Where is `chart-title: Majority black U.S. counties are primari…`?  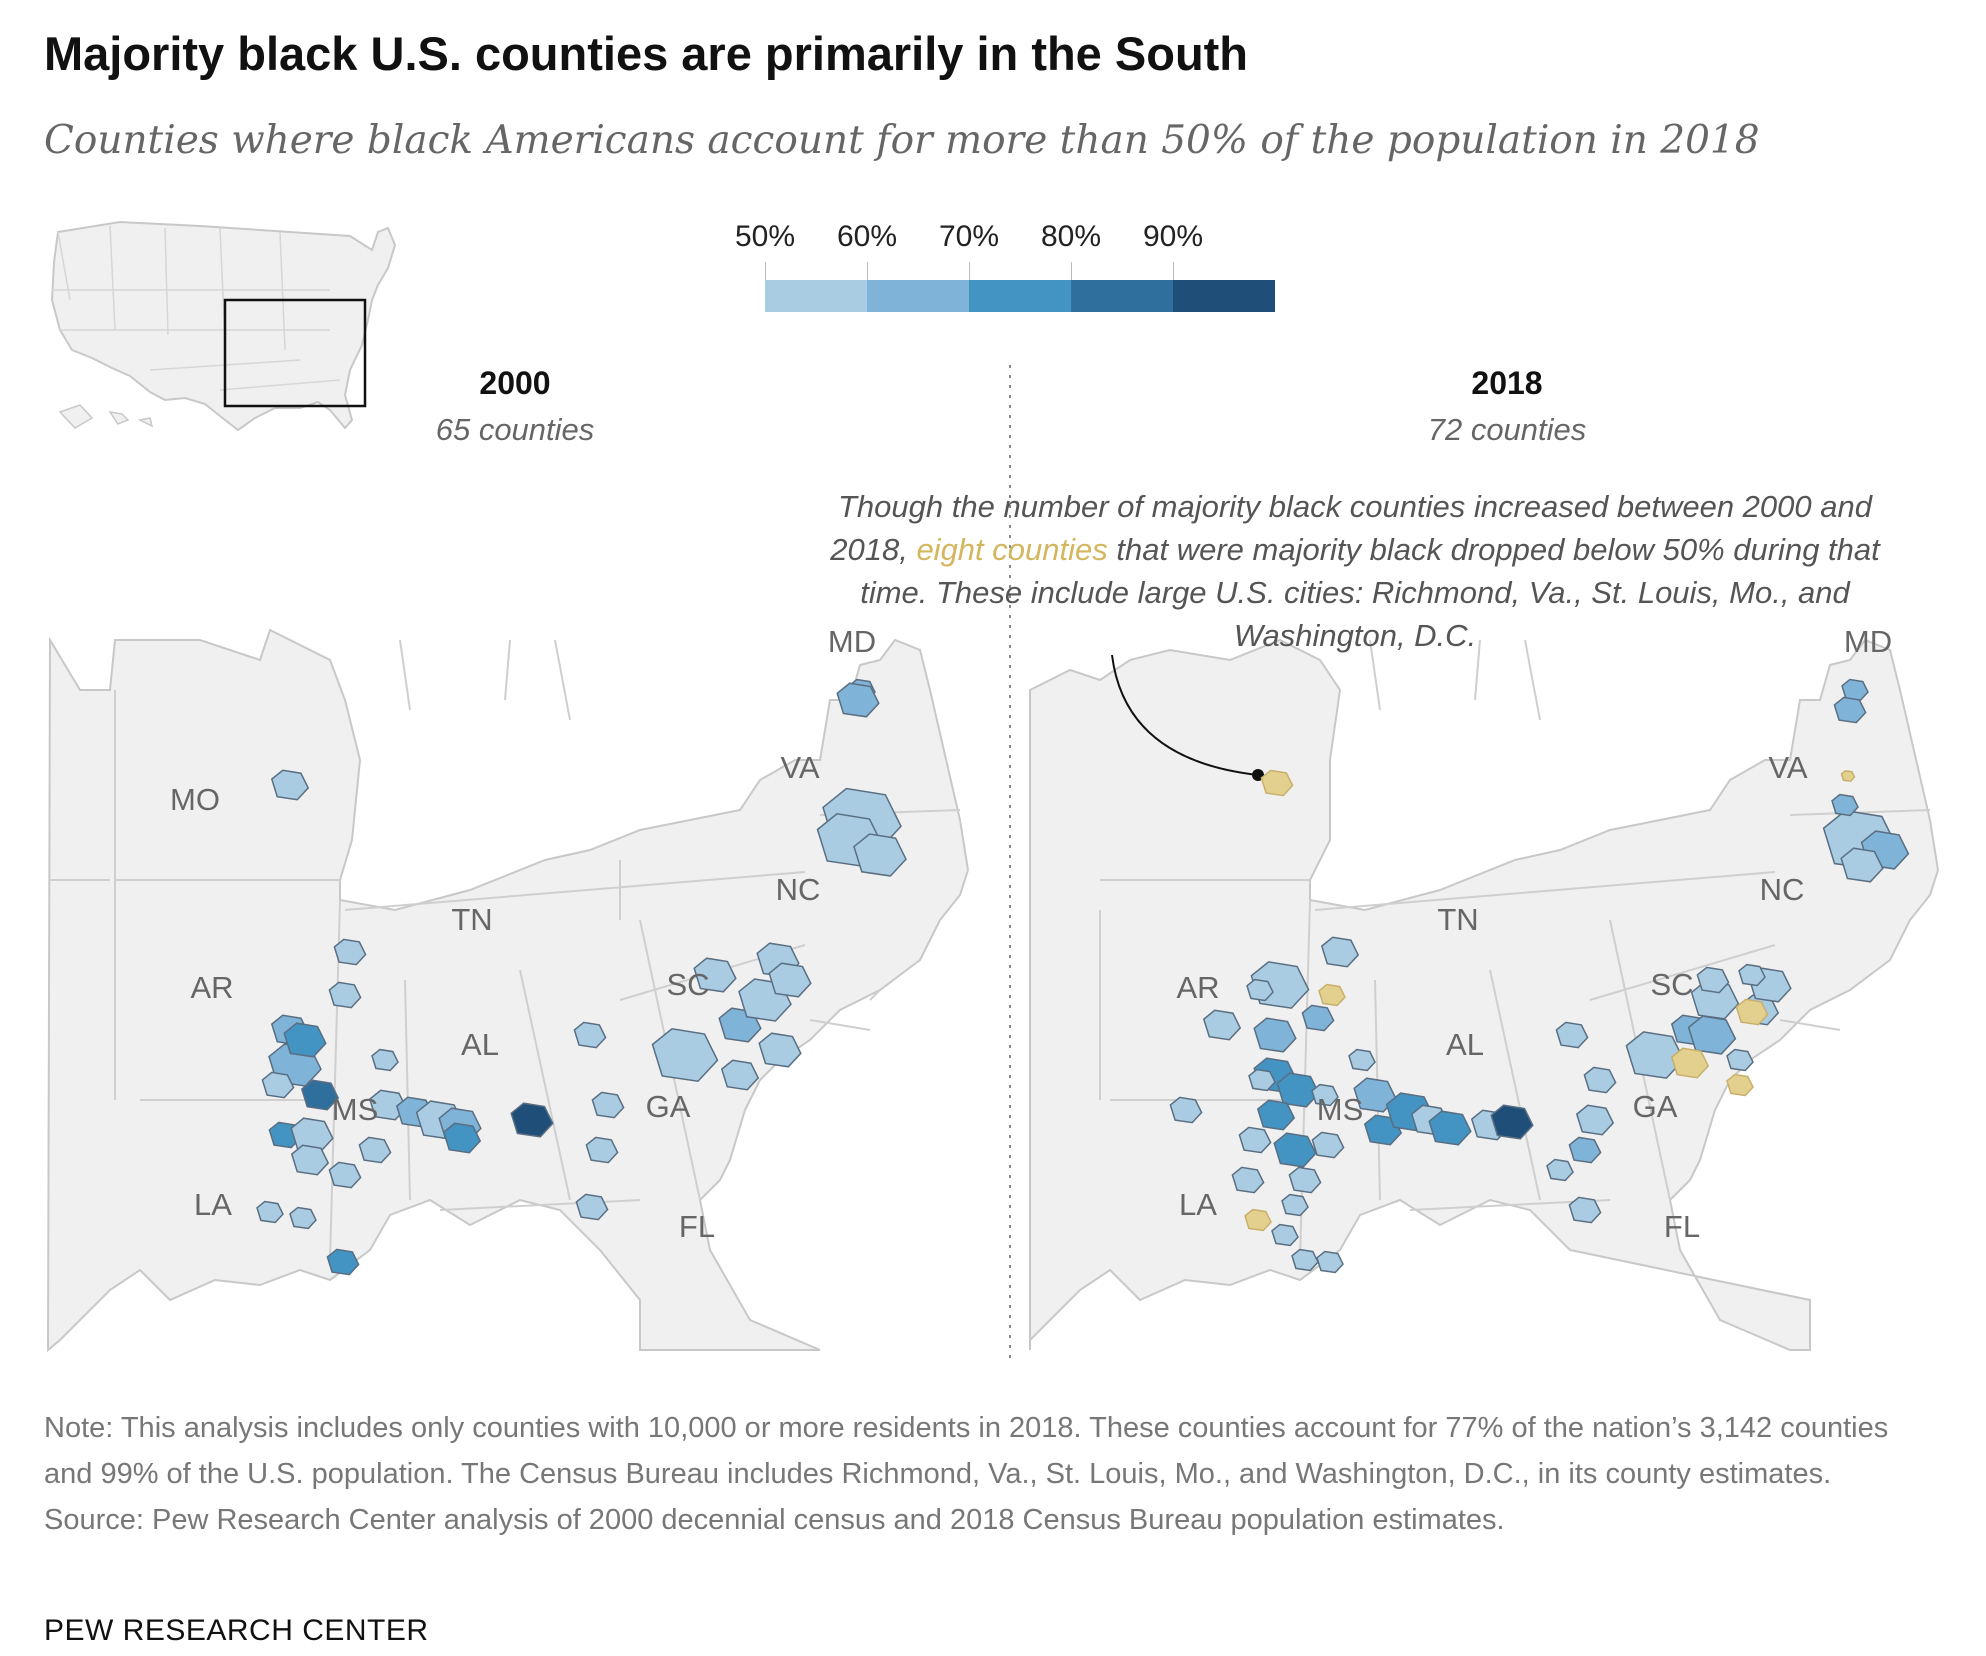 chart-title: Majority black U.S. counties are primari… is located at coordinates (646, 53).